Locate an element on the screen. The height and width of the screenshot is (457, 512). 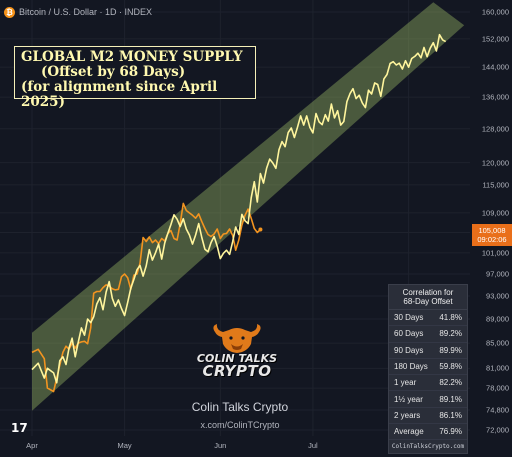
time-tick-label: May is located at coordinates (124, 445).